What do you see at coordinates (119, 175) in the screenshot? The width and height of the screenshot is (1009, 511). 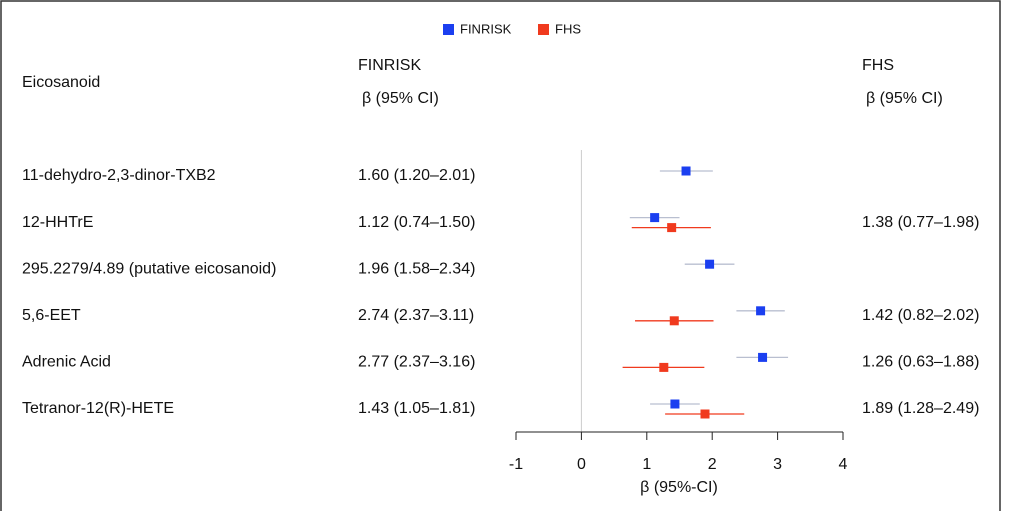 I see `row-label: 11-dehydro-2,3-dinor-TXB2` at bounding box center [119, 175].